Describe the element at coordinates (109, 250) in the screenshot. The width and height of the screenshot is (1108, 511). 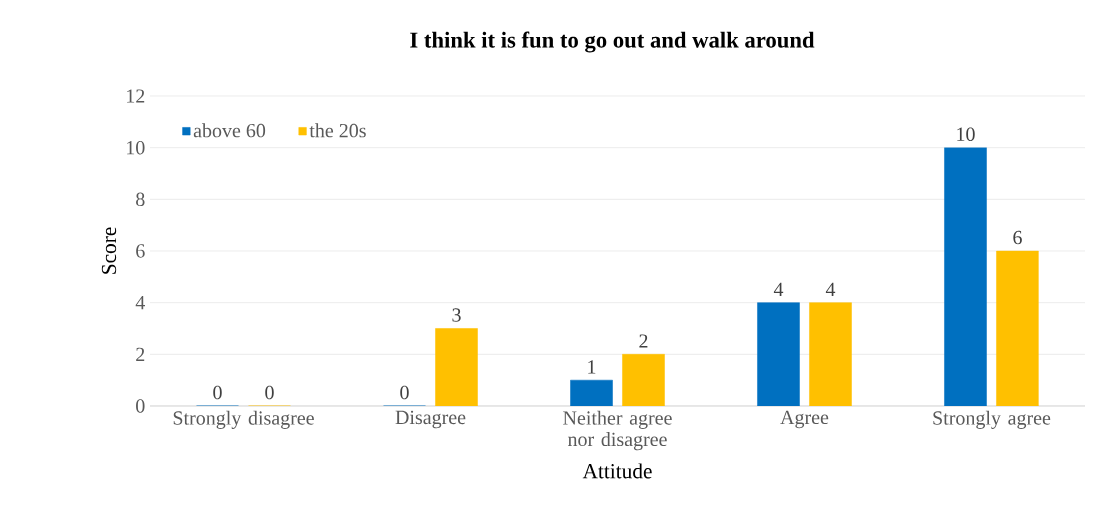
I see `y-axis-title: Score` at that location.